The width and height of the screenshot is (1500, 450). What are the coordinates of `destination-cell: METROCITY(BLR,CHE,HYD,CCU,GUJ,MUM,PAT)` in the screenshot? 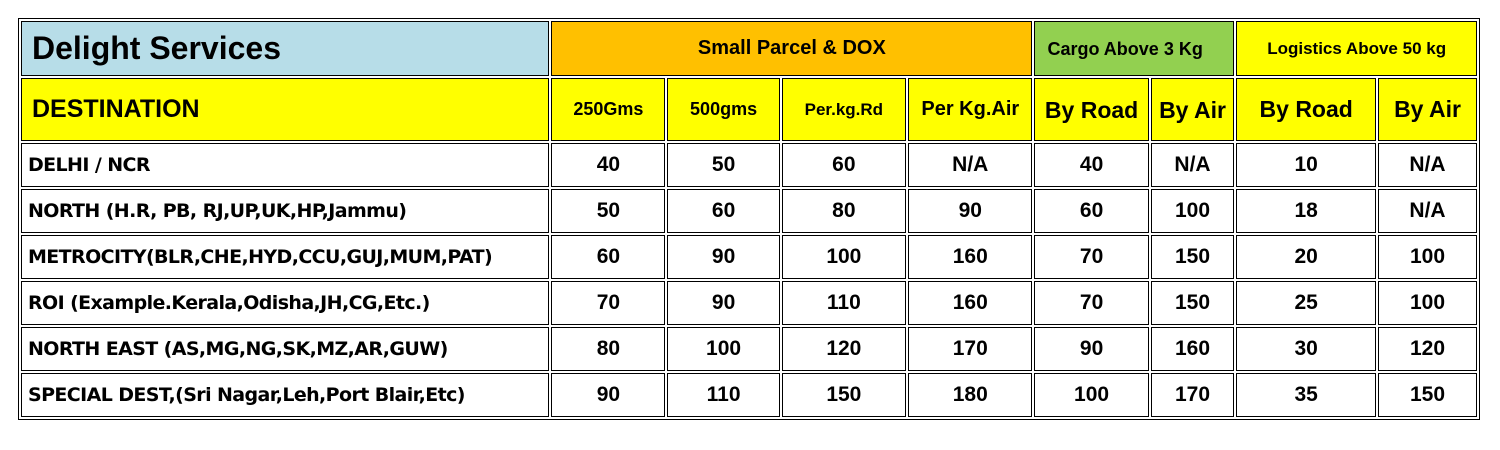 It's located at (285, 257).